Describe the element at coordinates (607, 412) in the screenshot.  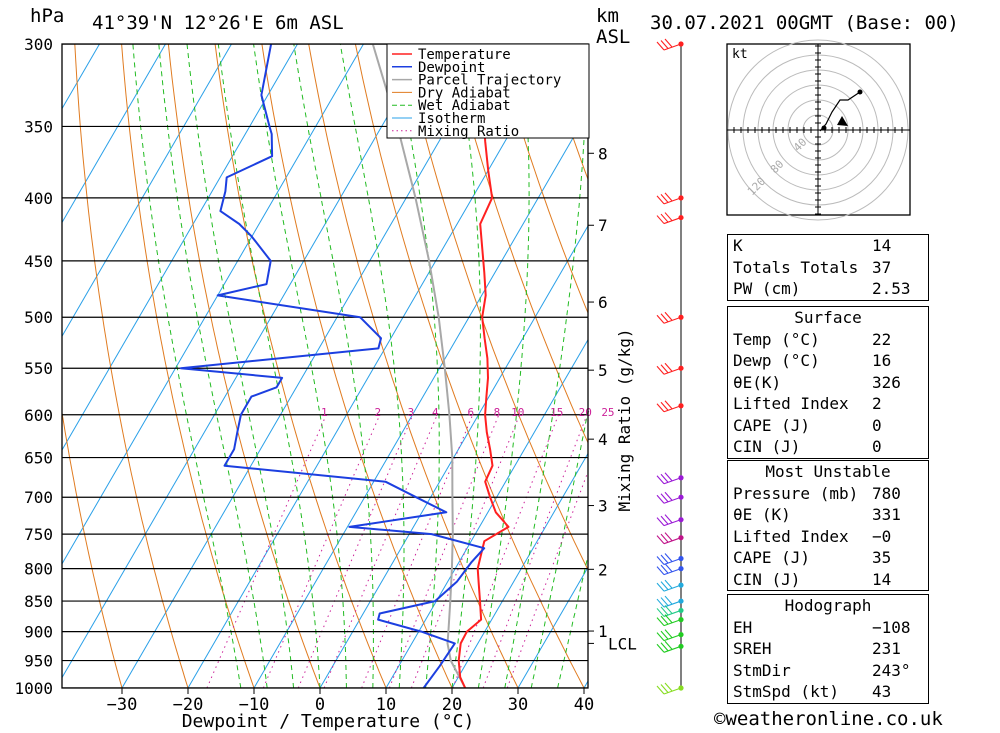
I see `mixing-ratio-tick-label: 25` at that location.